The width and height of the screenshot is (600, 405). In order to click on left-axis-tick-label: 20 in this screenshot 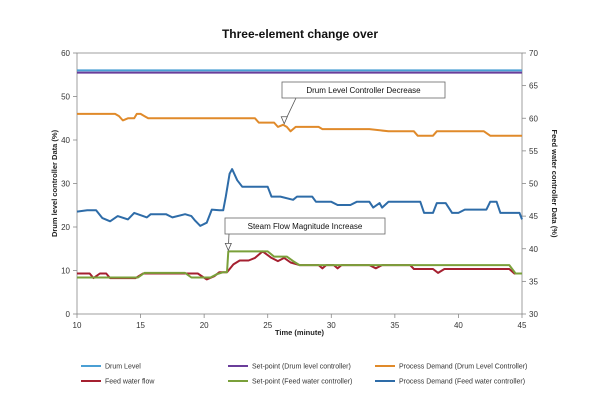, I will do `click(65, 227)`.